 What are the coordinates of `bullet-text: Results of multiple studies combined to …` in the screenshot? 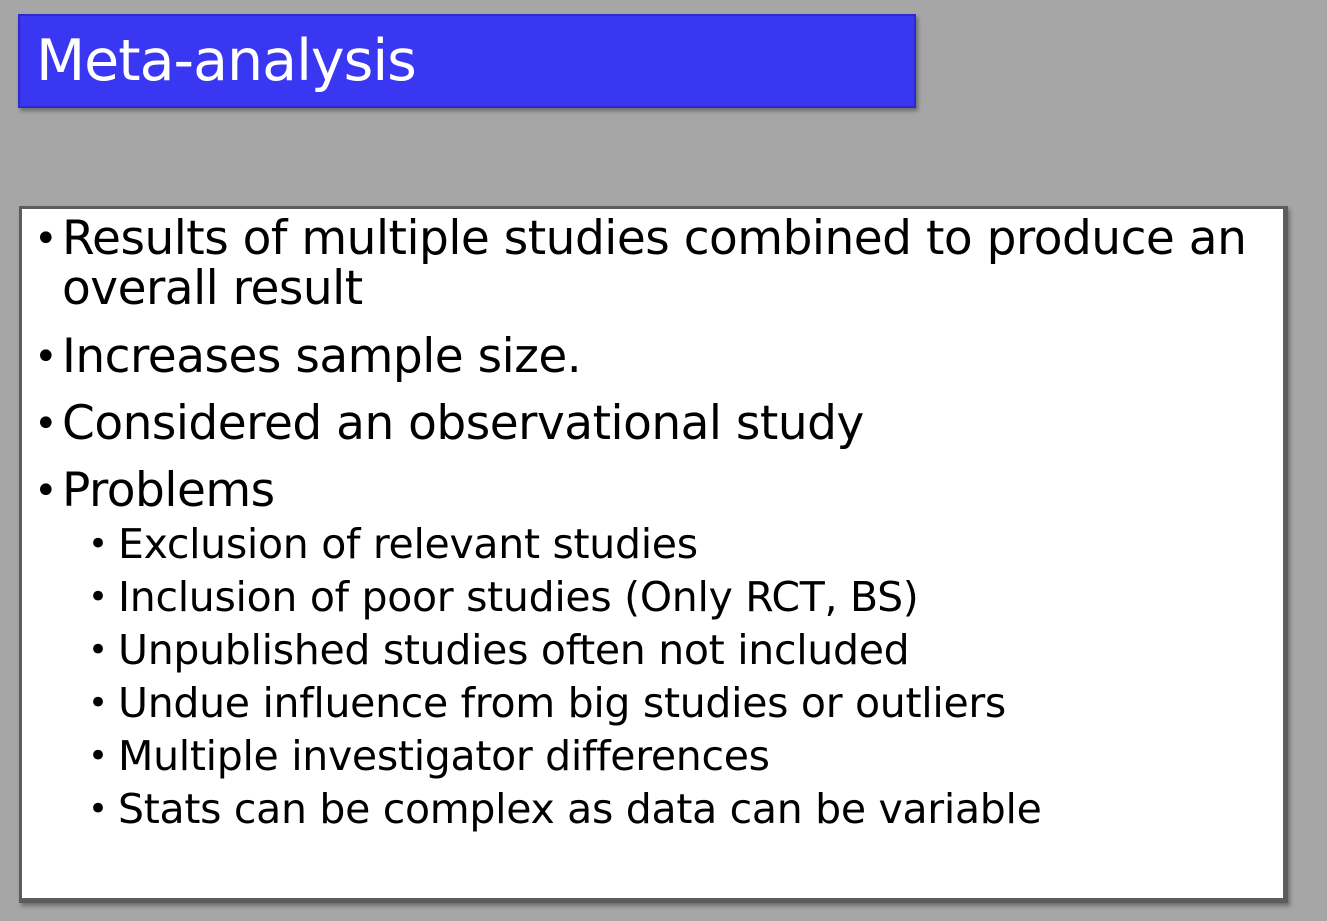 It's located at (654, 263).